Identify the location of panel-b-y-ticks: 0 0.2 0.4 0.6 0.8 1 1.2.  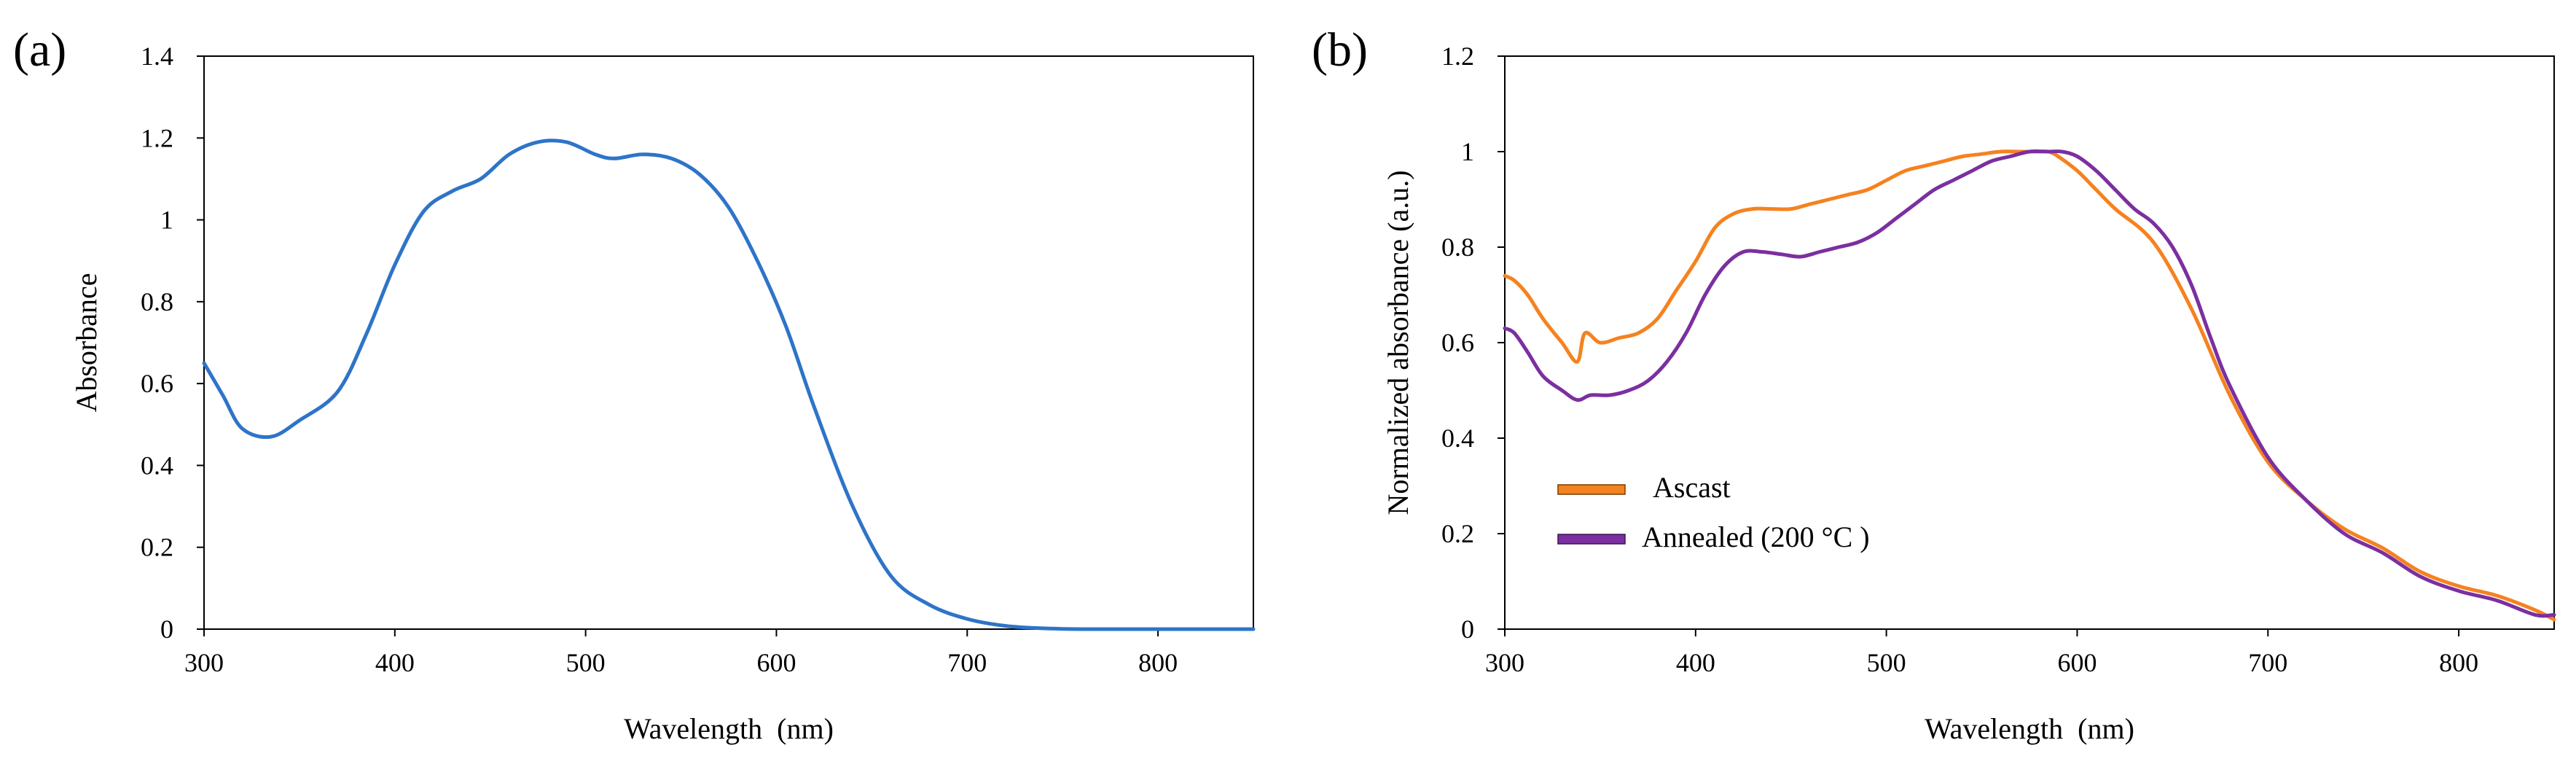
(1473, 343).